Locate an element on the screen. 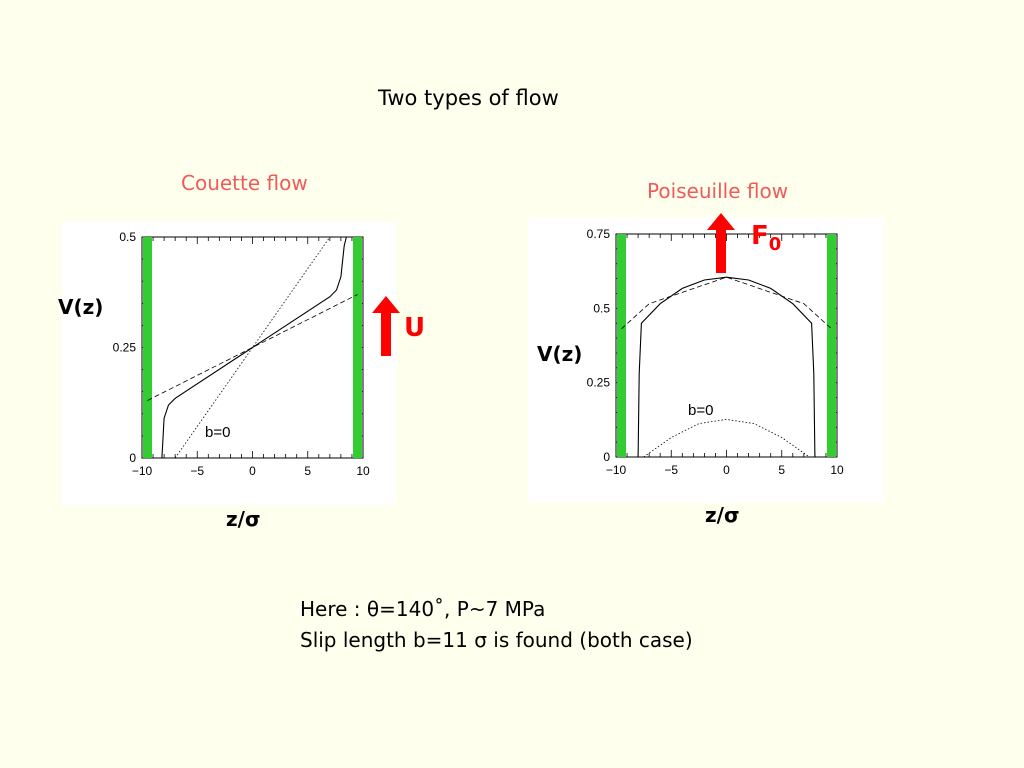  couette-x-tick-label: 0 is located at coordinates (252, 471).